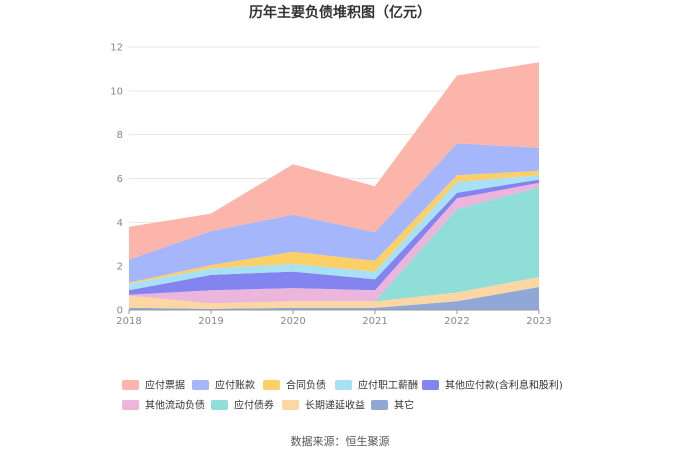 This screenshot has width=680, height=460. I want to click on legend-item: 长期递延收益, so click(323, 405).